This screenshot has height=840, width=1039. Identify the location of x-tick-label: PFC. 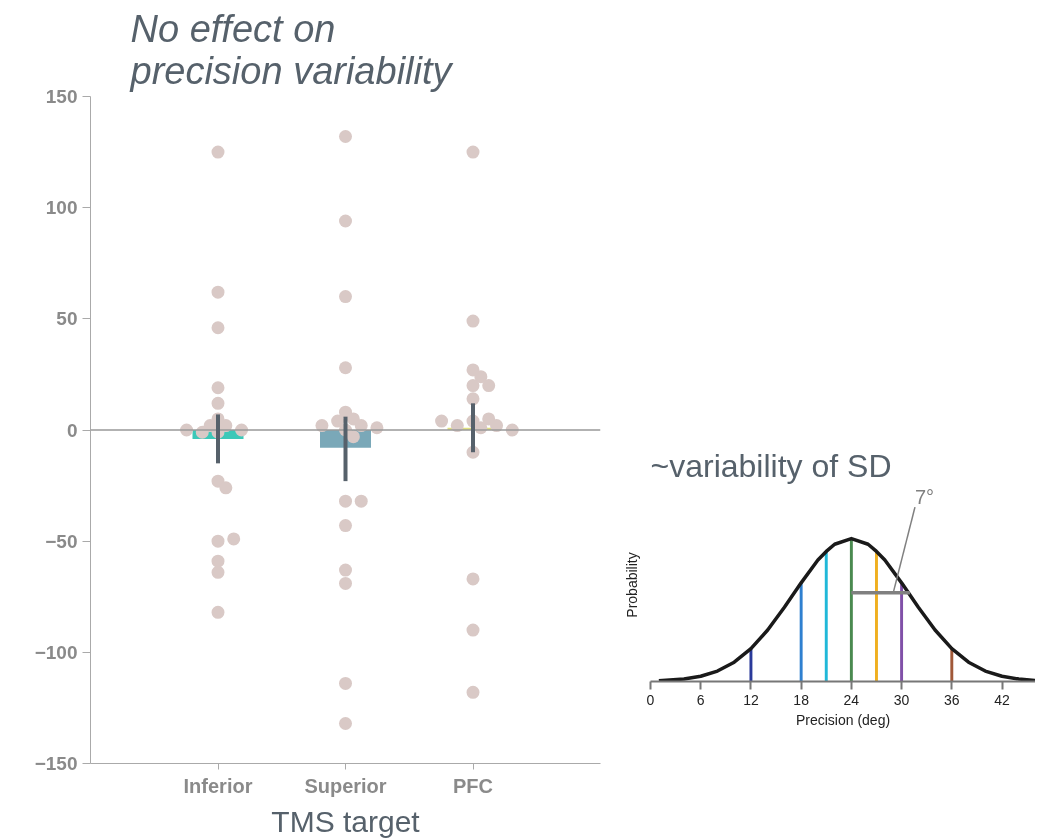
(473, 785).